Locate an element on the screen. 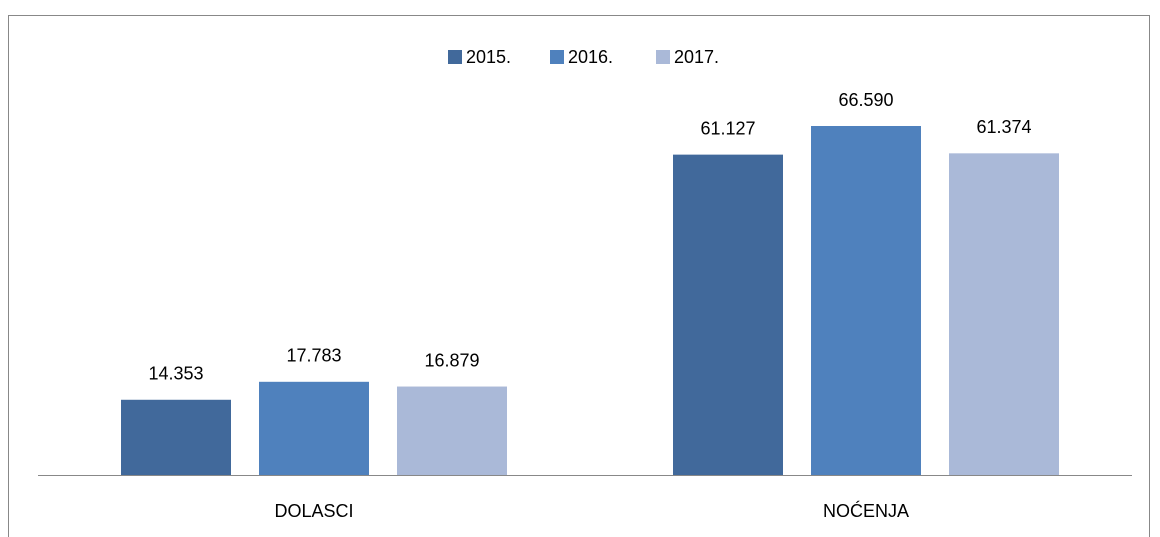 The height and width of the screenshot is (537, 1160). x-tick-label: DOLASCI is located at coordinates (313, 511).